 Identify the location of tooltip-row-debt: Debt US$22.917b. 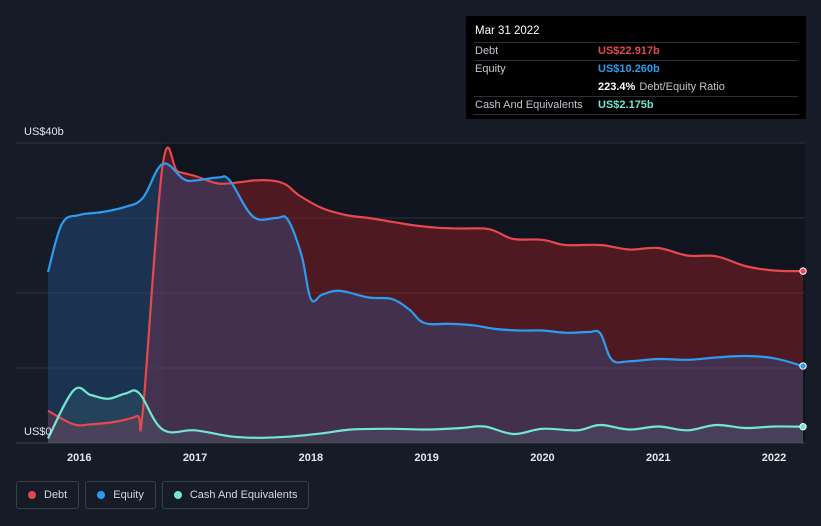
(636, 51).